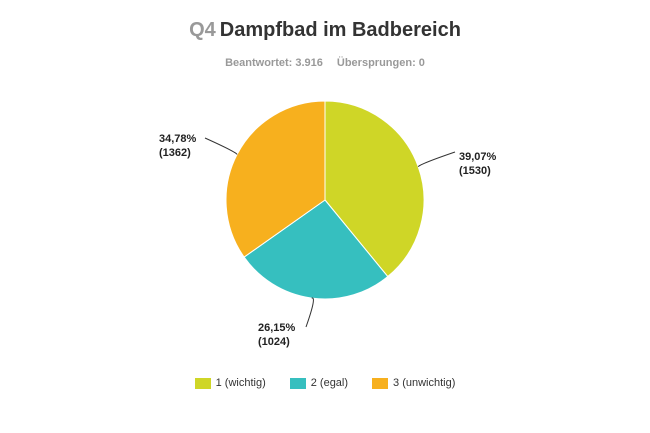 The height and width of the screenshot is (433, 650). I want to click on question-title: Dampfbad im Badbereich, so click(340, 30).